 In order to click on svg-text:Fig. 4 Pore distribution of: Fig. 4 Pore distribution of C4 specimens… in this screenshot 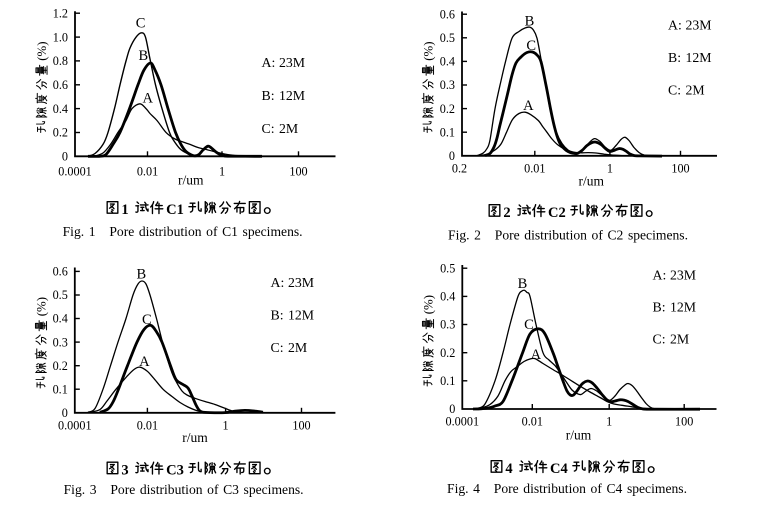, I will do `click(567, 488)`.